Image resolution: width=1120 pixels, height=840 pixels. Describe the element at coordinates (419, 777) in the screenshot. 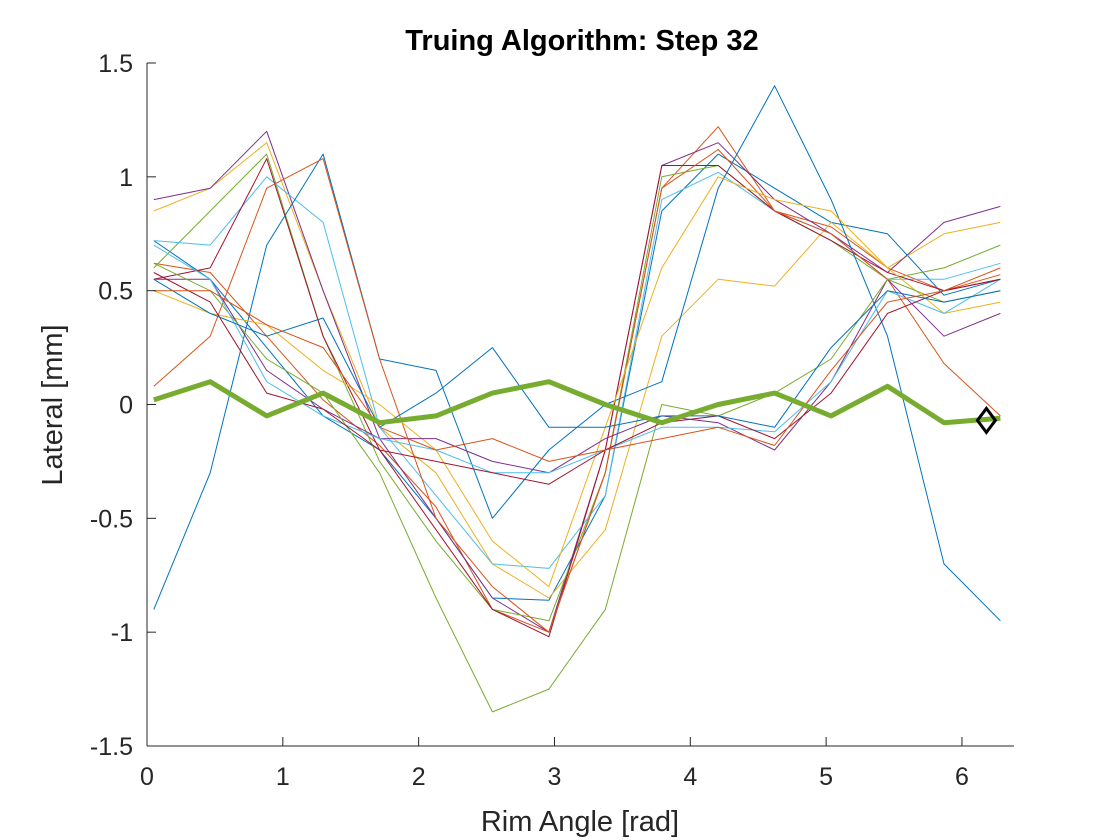

I see `x-tick-label: 2` at that location.